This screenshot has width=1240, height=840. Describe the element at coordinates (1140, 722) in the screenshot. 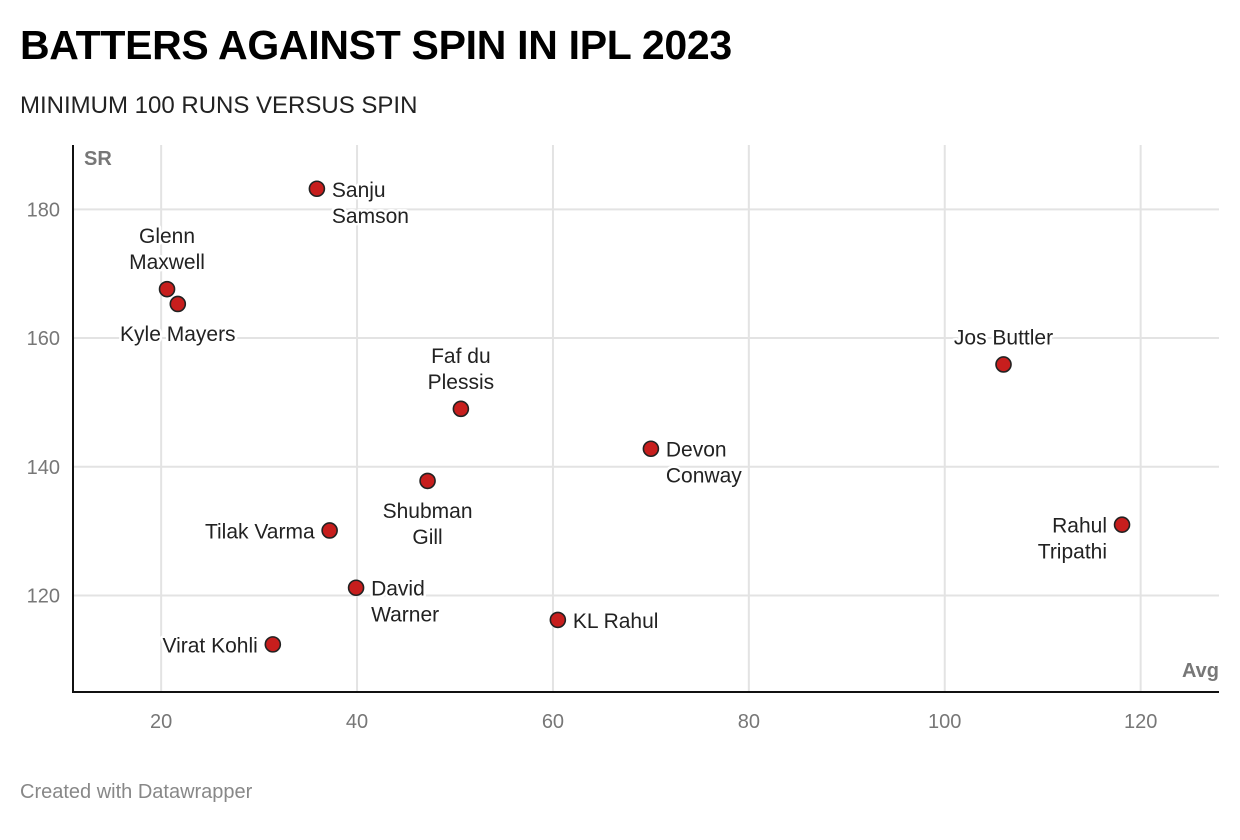

I see `x-tick-label: 120` at that location.